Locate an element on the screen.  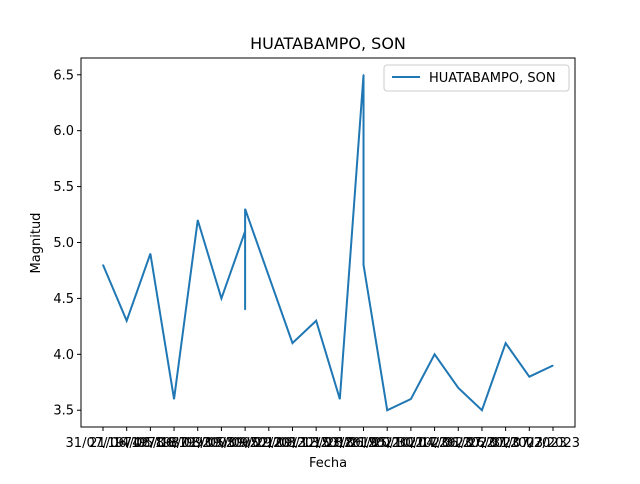
x-tick-label: 17/06/2023 is located at coordinates (458, 443).